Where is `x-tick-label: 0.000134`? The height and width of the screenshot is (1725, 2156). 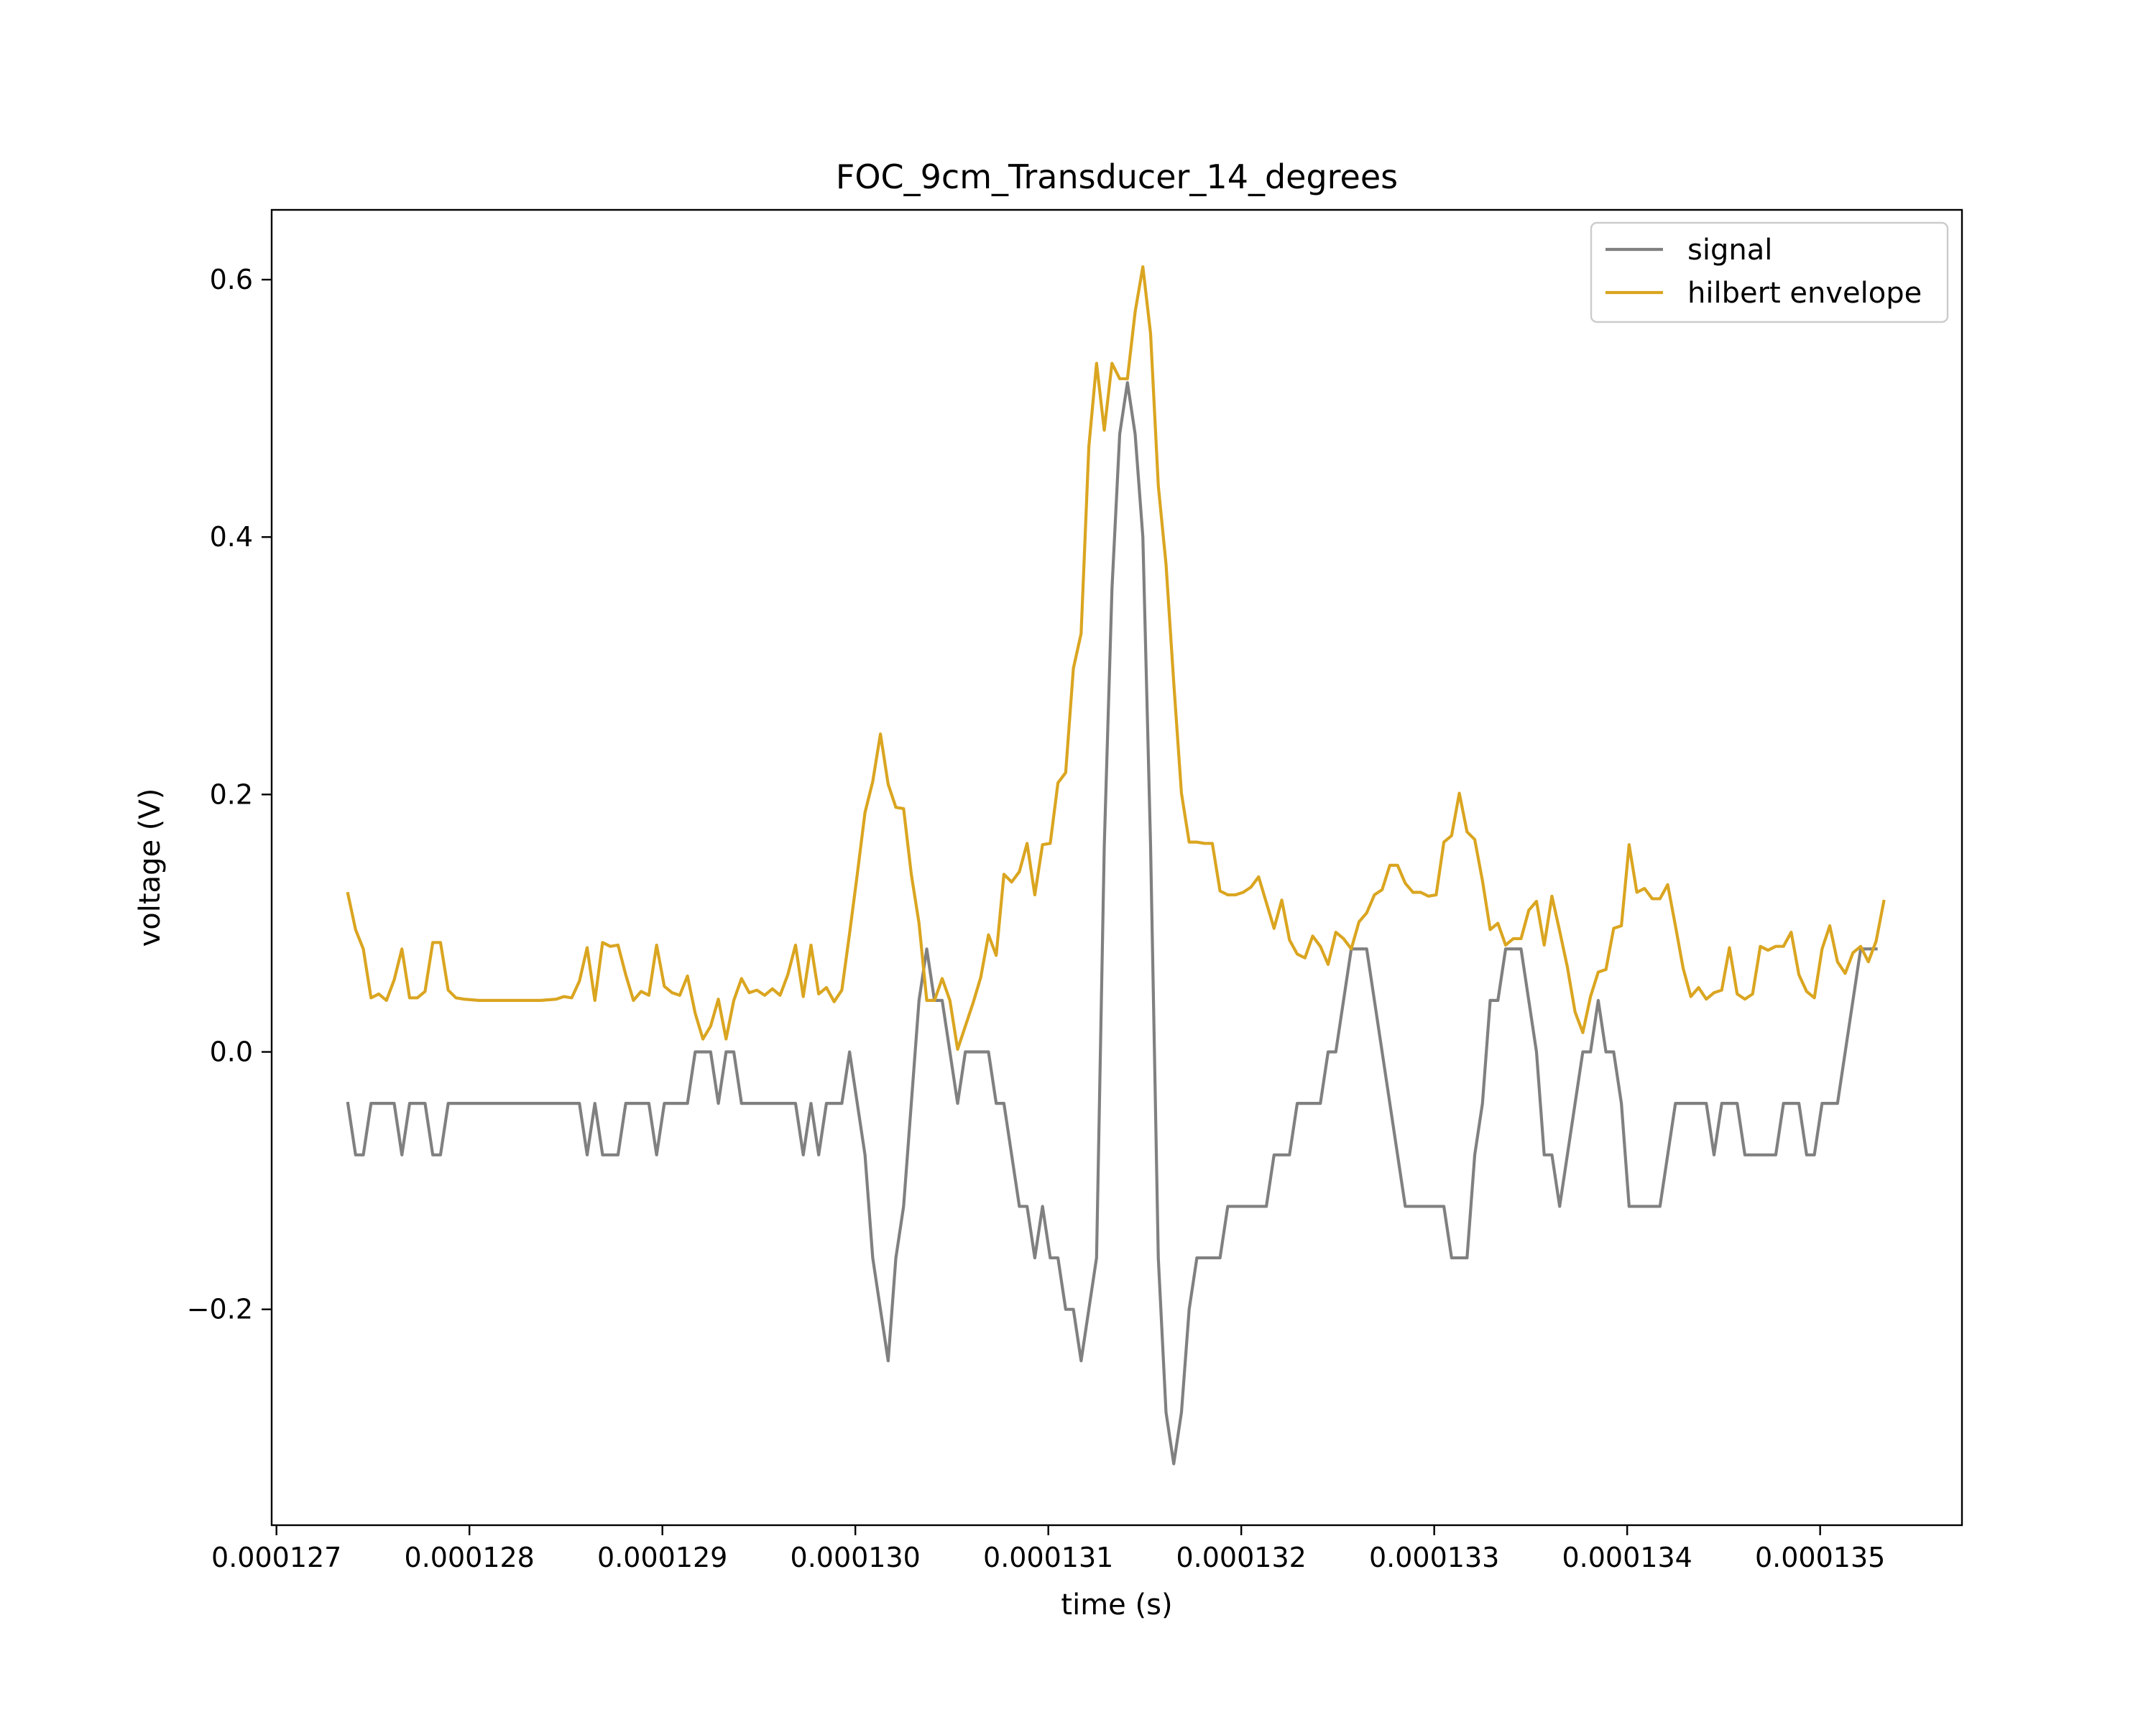
x-tick-label: 0.000134 is located at coordinates (1627, 1557).